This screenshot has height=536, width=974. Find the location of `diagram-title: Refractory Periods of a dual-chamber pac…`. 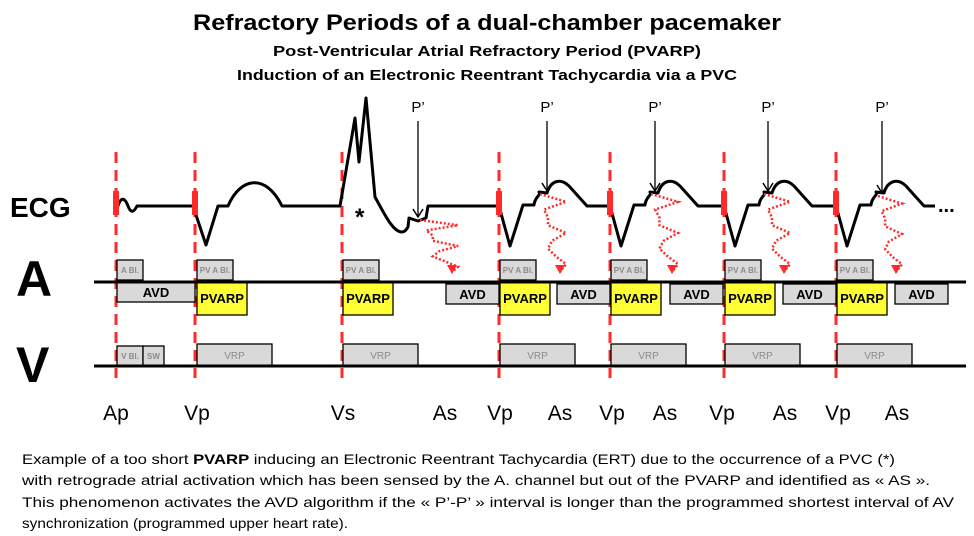

diagram-title: Refractory Periods of a dual-chamber pac… is located at coordinates (487, 22).